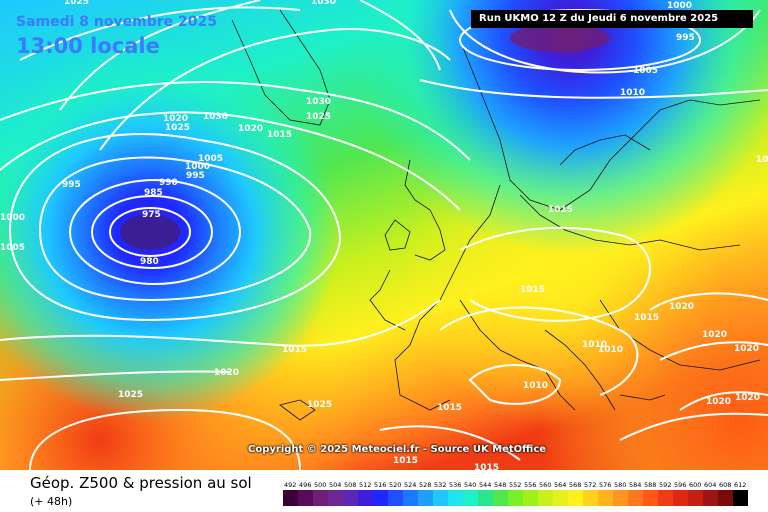 This screenshot has height=512, width=768. What do you see at coordinates (500, 485) in the screenshot?
I see `legend-value-label: 548` at bounding box center [500, 485].